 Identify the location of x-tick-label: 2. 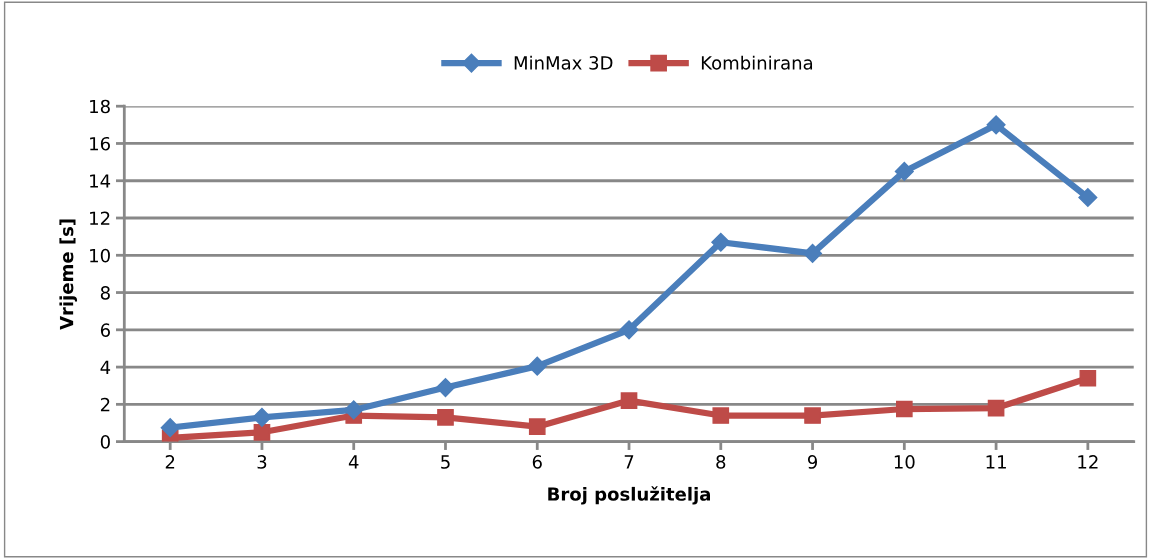
(170, 462).